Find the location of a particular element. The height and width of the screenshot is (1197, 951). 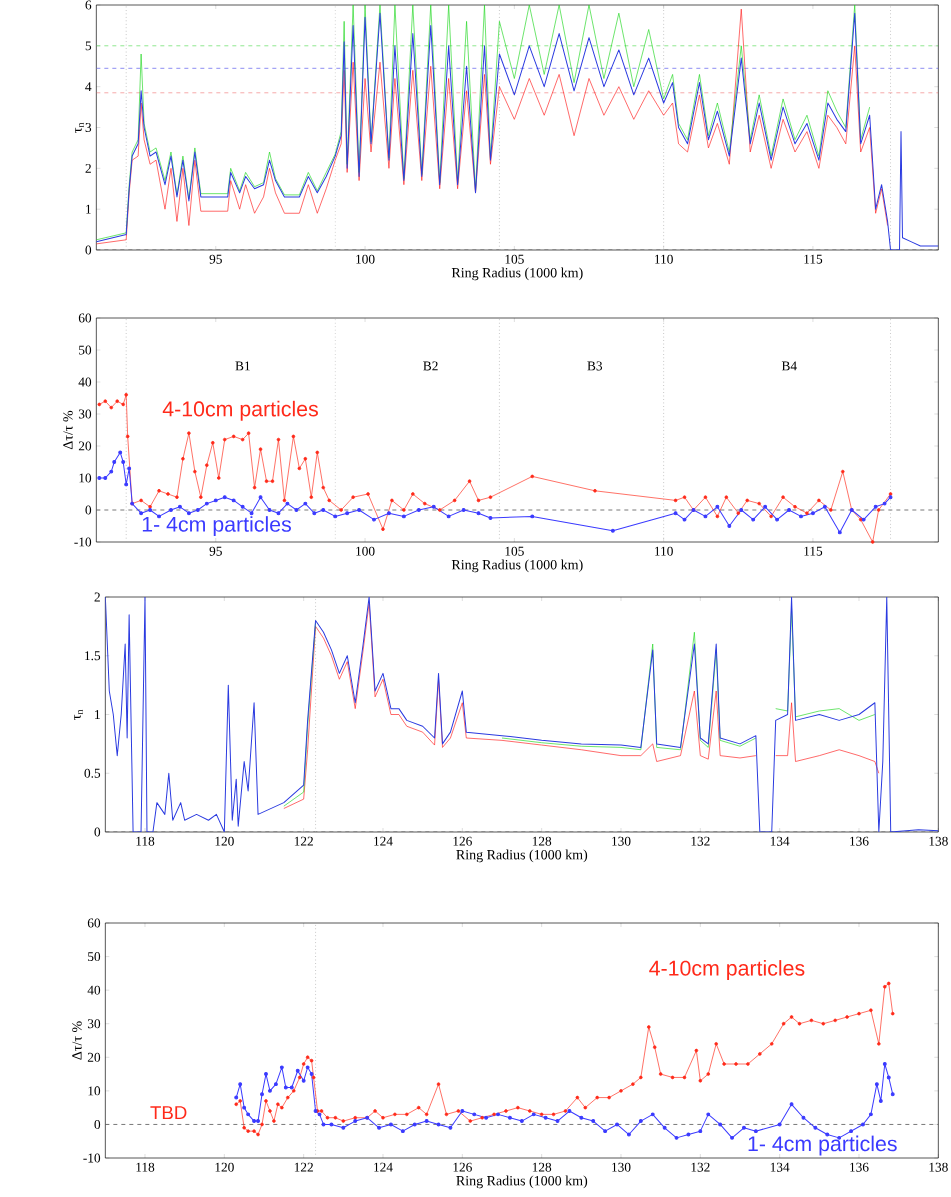

annotation: B4 is located at coordinates (789, 366).